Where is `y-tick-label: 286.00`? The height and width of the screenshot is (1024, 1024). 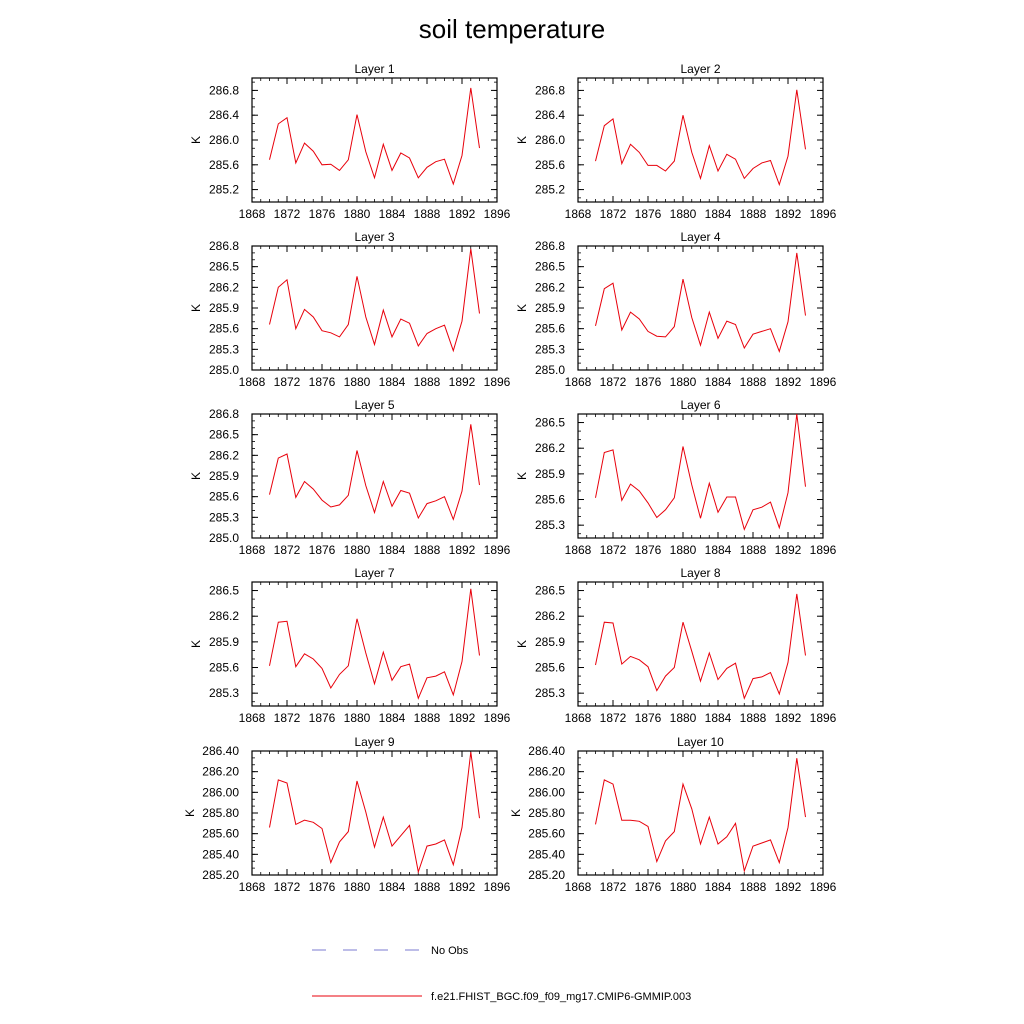 y-tick-label: 286.00 is located at coordinates (220, 792).